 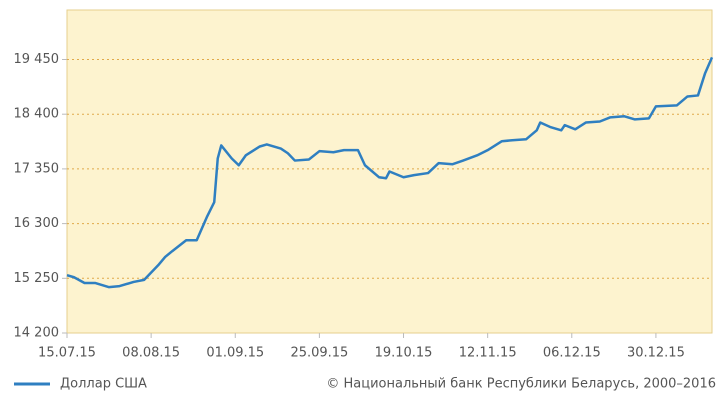 What do you see at coordinates (151, 353) in the screenshot?
I see `x-tick-label: 08.08.15` at bounding box center [151, 353].